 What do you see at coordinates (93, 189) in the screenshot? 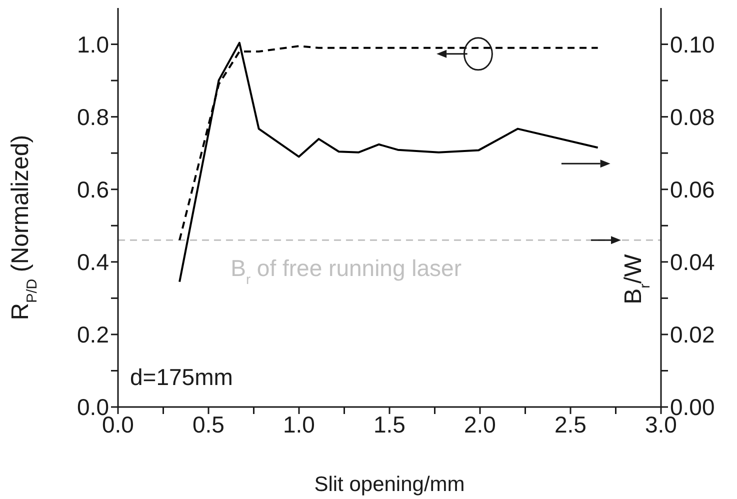
I see `y-tick-label: 0.6` at bounding box center [93, 189].